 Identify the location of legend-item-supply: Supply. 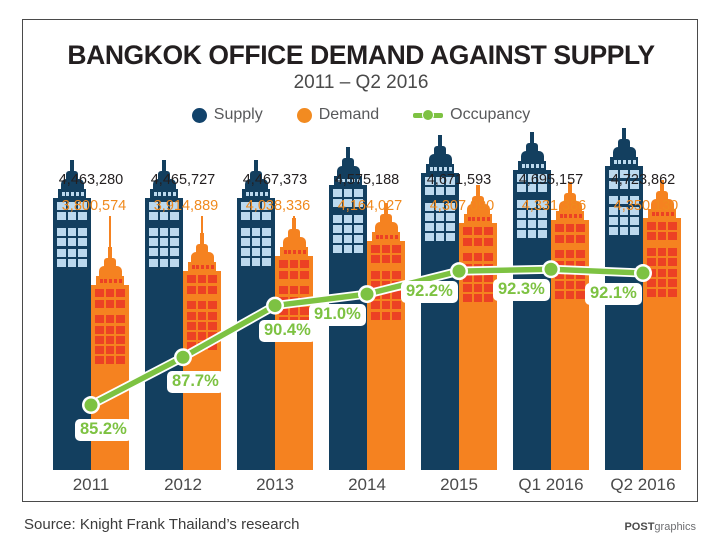
(227, 115).